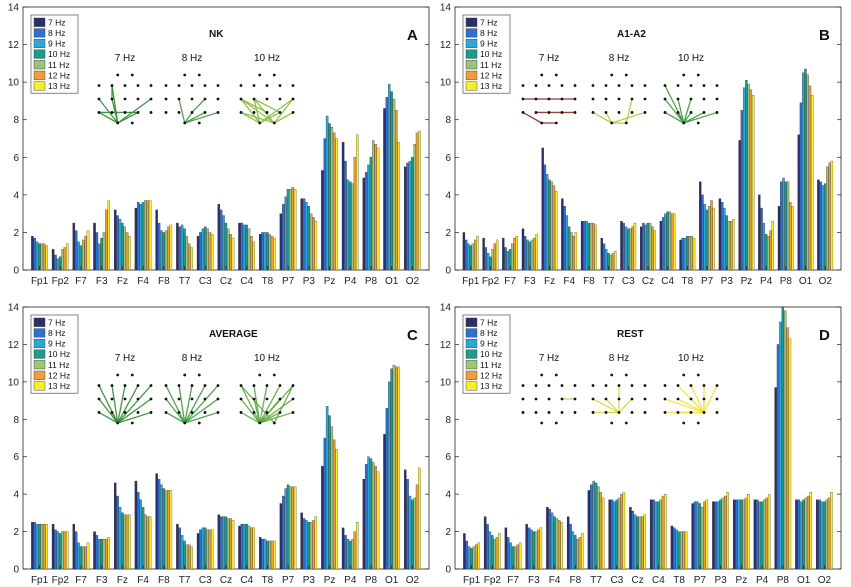  I want to click on legend-entry: 7 Hz, so click(56, 22).